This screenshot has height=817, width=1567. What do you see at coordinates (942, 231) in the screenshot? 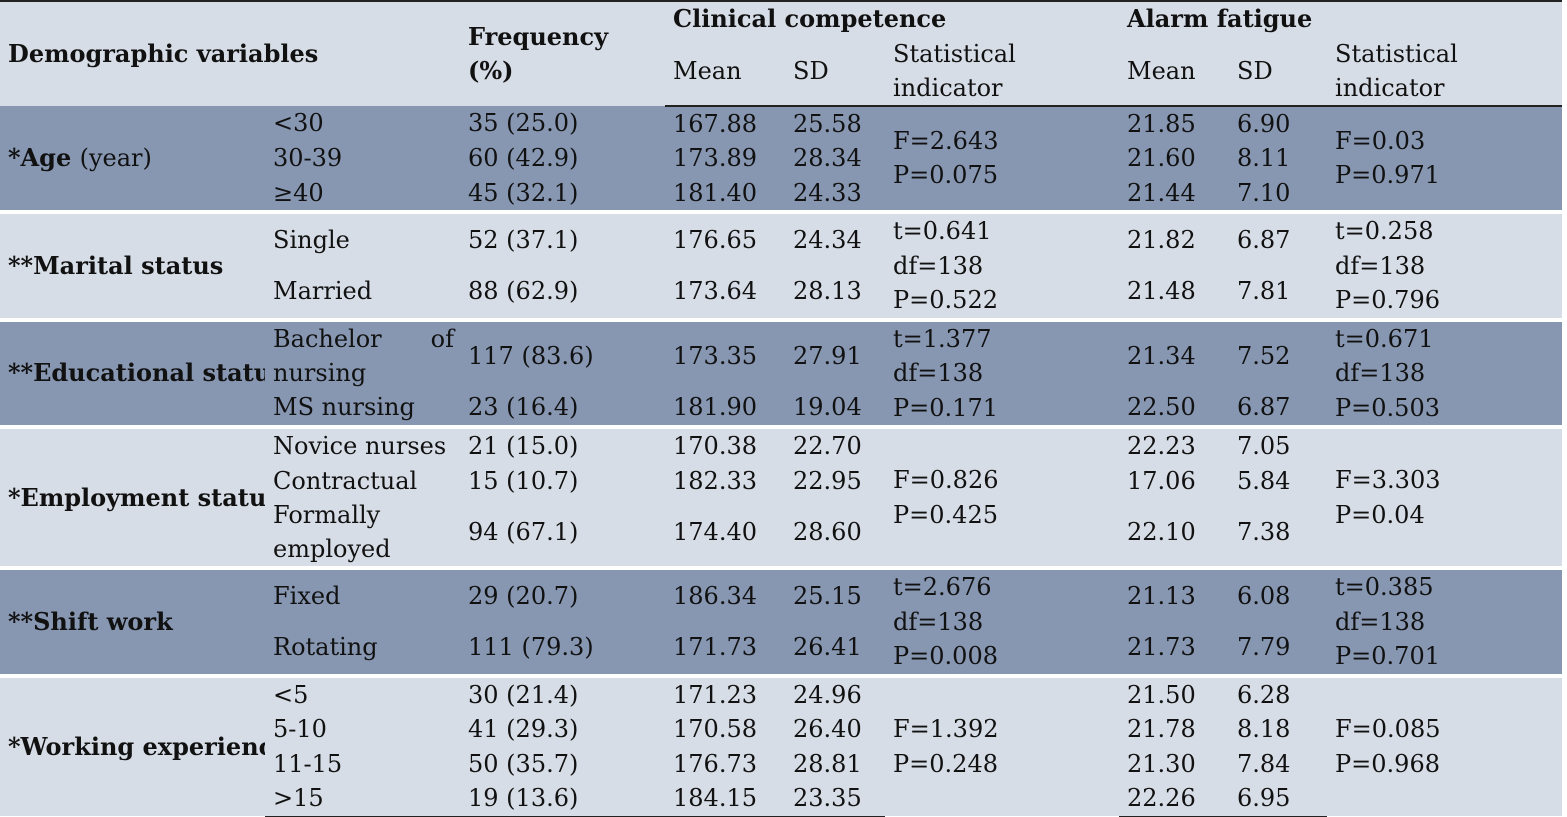
I see `cc-stat-line: t=0.641` at bounding box center [942, 231].